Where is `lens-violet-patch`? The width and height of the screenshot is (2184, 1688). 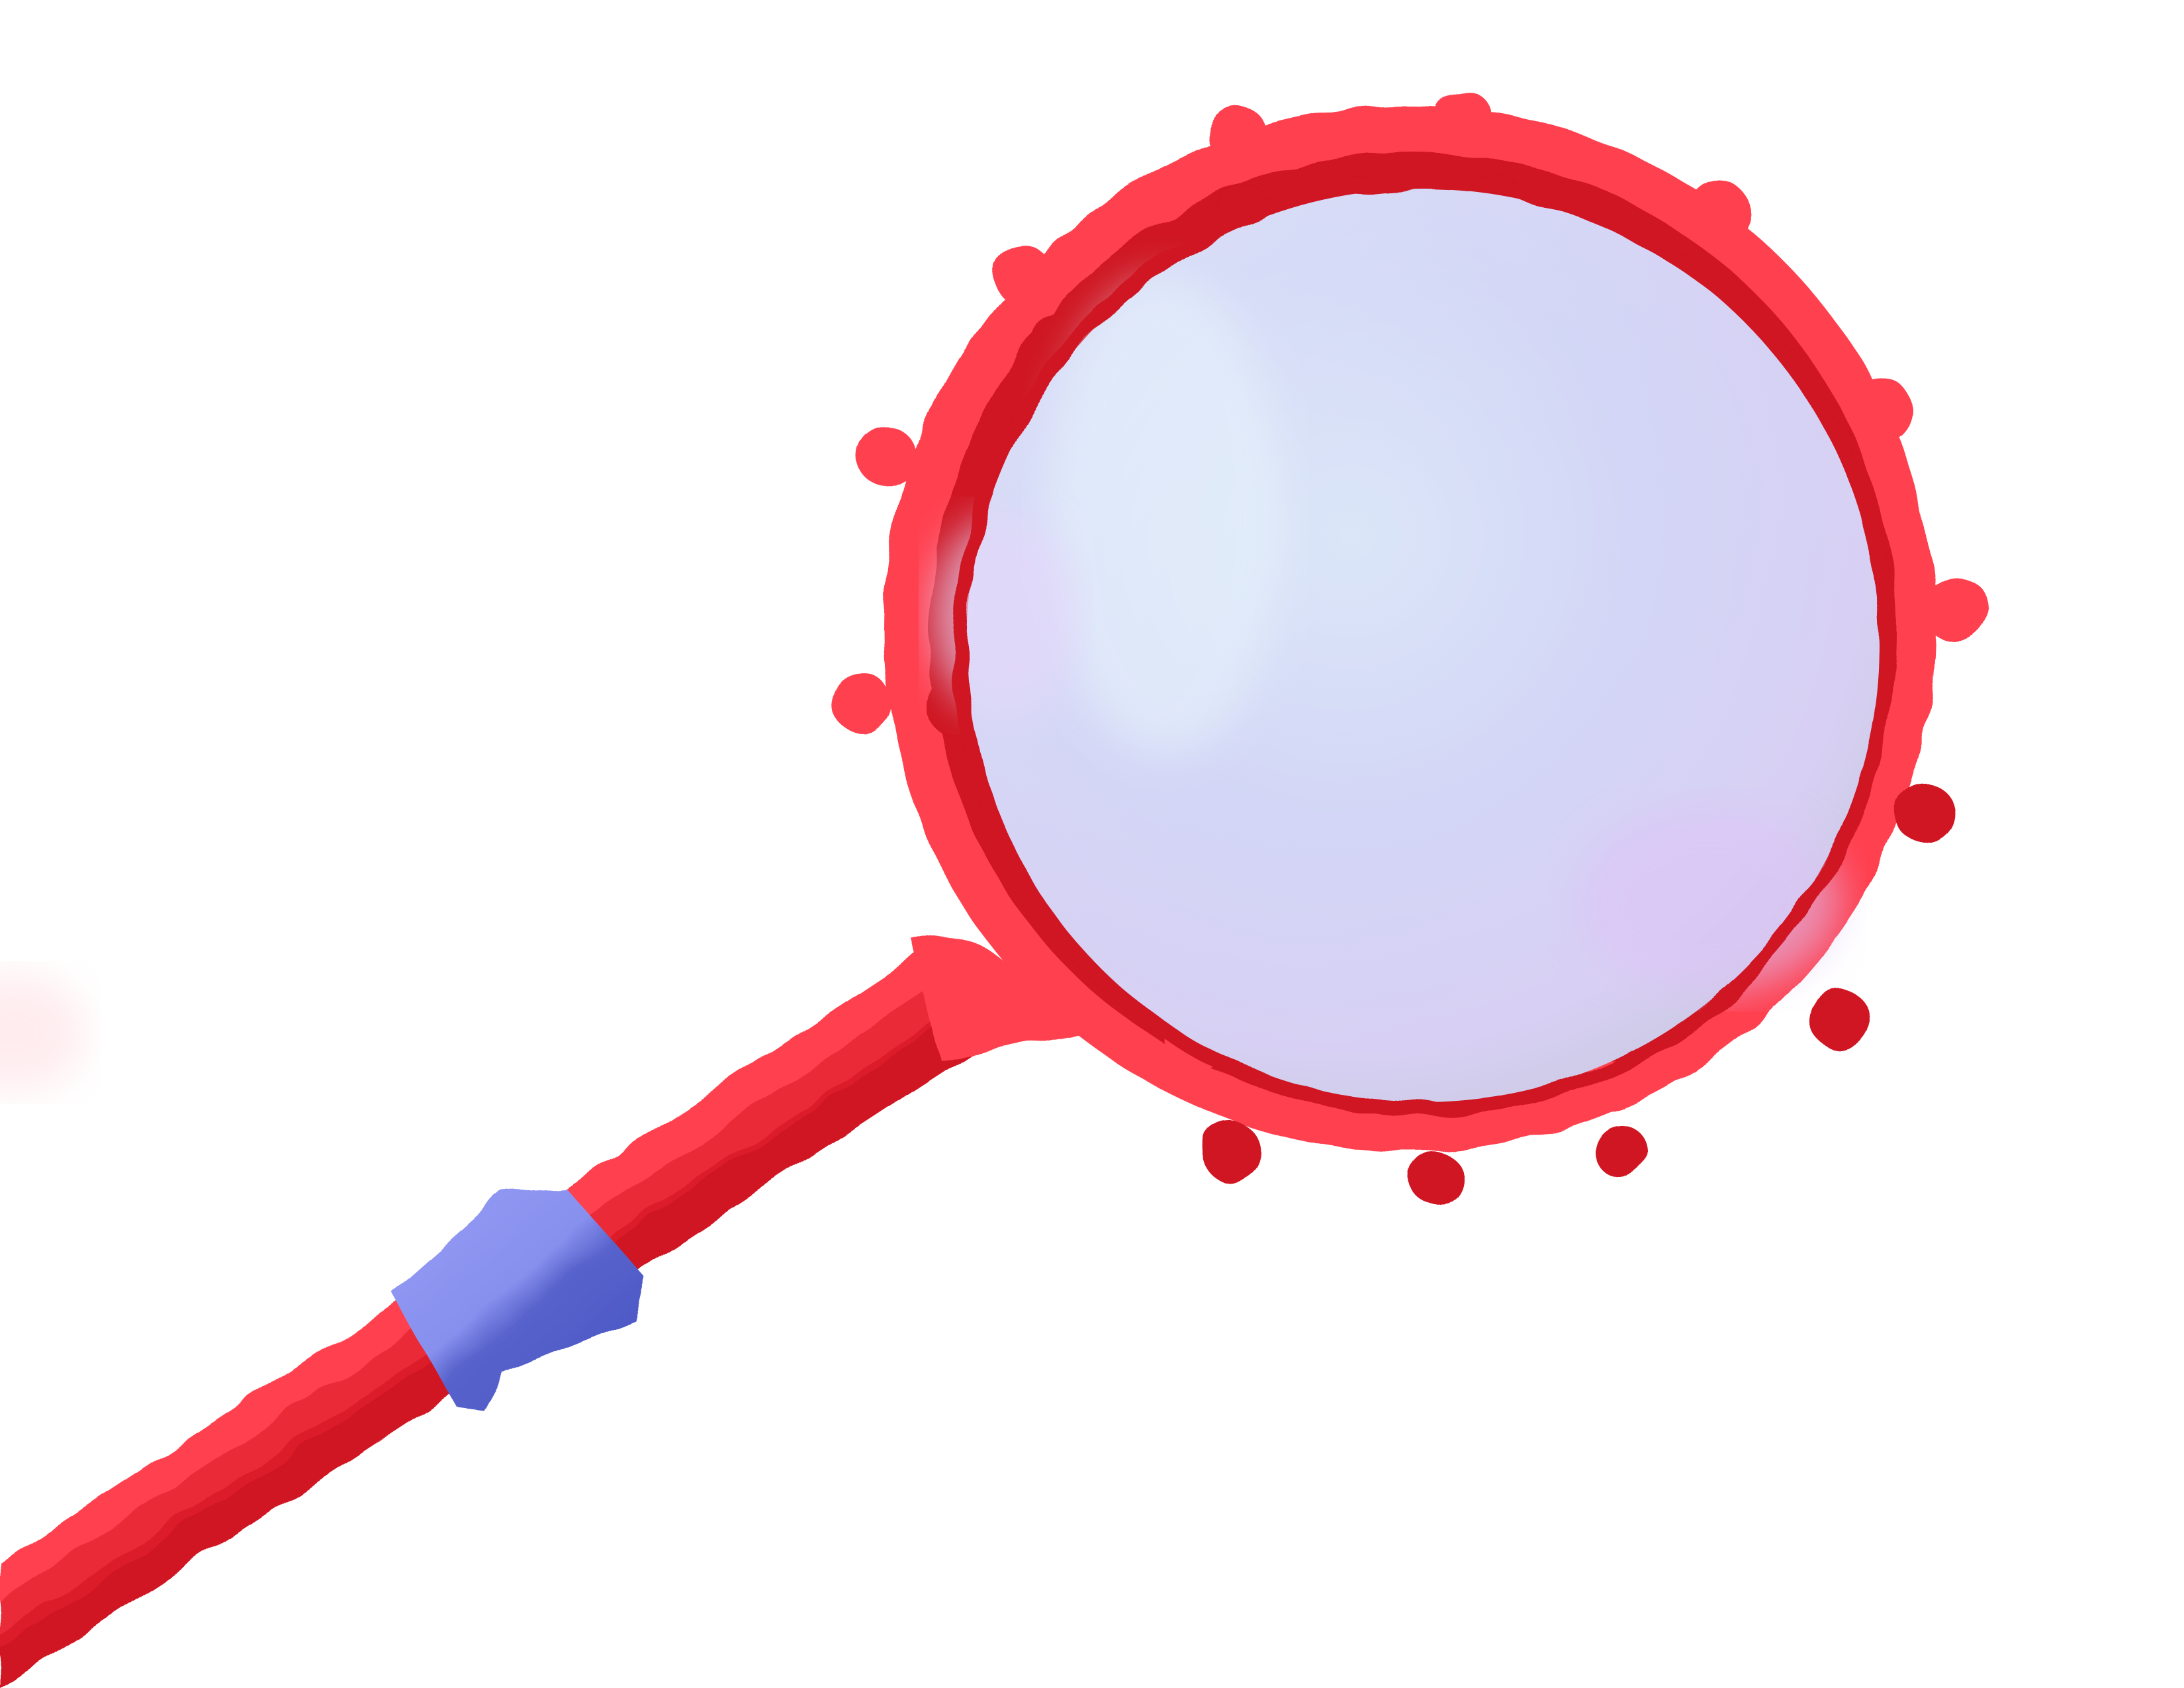 lens-violet-patch is located at coordinates (1707, 900).